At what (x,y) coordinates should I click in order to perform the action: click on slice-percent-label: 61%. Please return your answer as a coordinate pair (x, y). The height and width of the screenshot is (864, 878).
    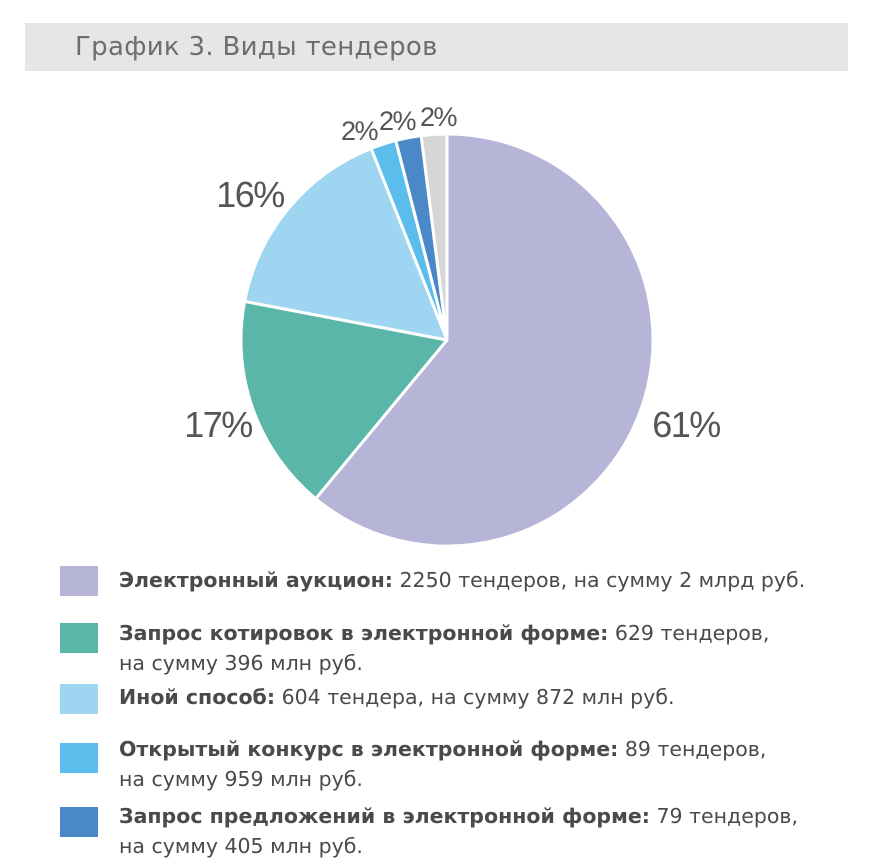
    Looking at the image, I should click on (686, 424).